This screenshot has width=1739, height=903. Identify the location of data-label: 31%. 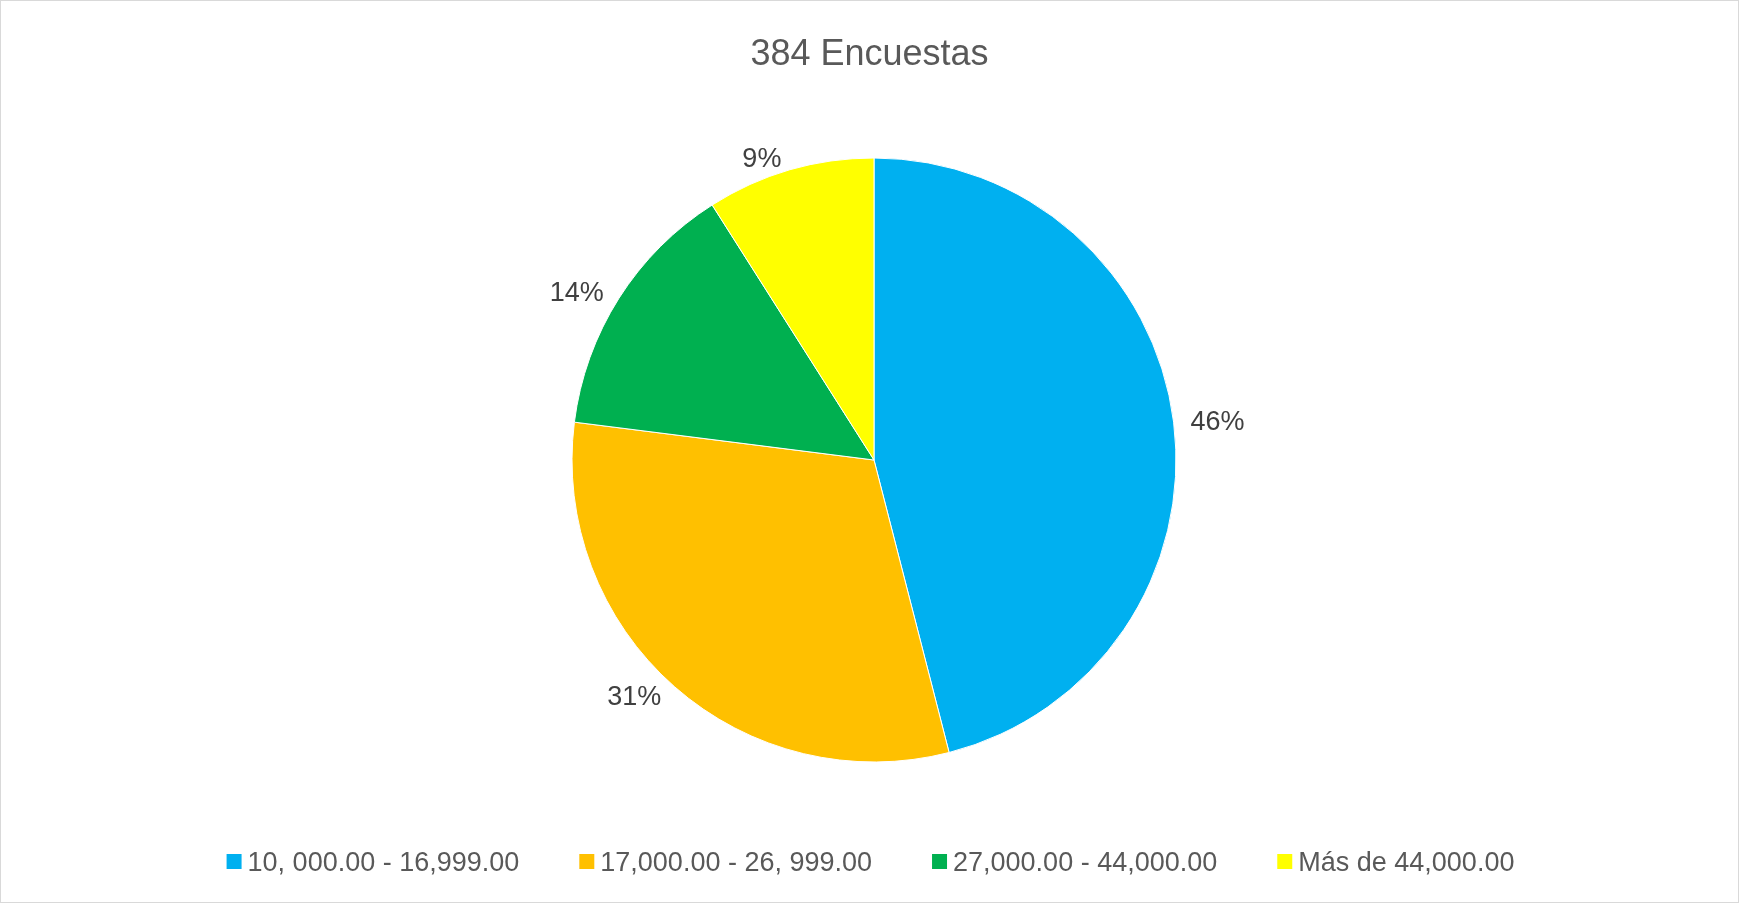
(634, 695).